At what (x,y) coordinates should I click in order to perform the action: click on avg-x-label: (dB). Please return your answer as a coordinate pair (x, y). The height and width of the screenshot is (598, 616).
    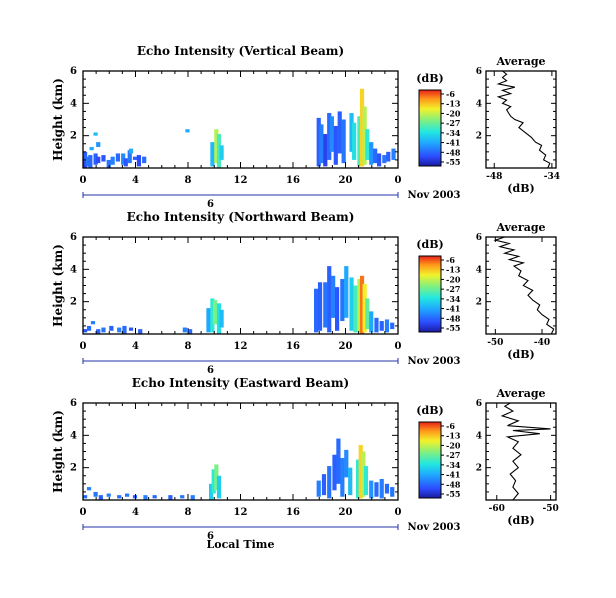
    Looking at the image, I should click on (520, 188).